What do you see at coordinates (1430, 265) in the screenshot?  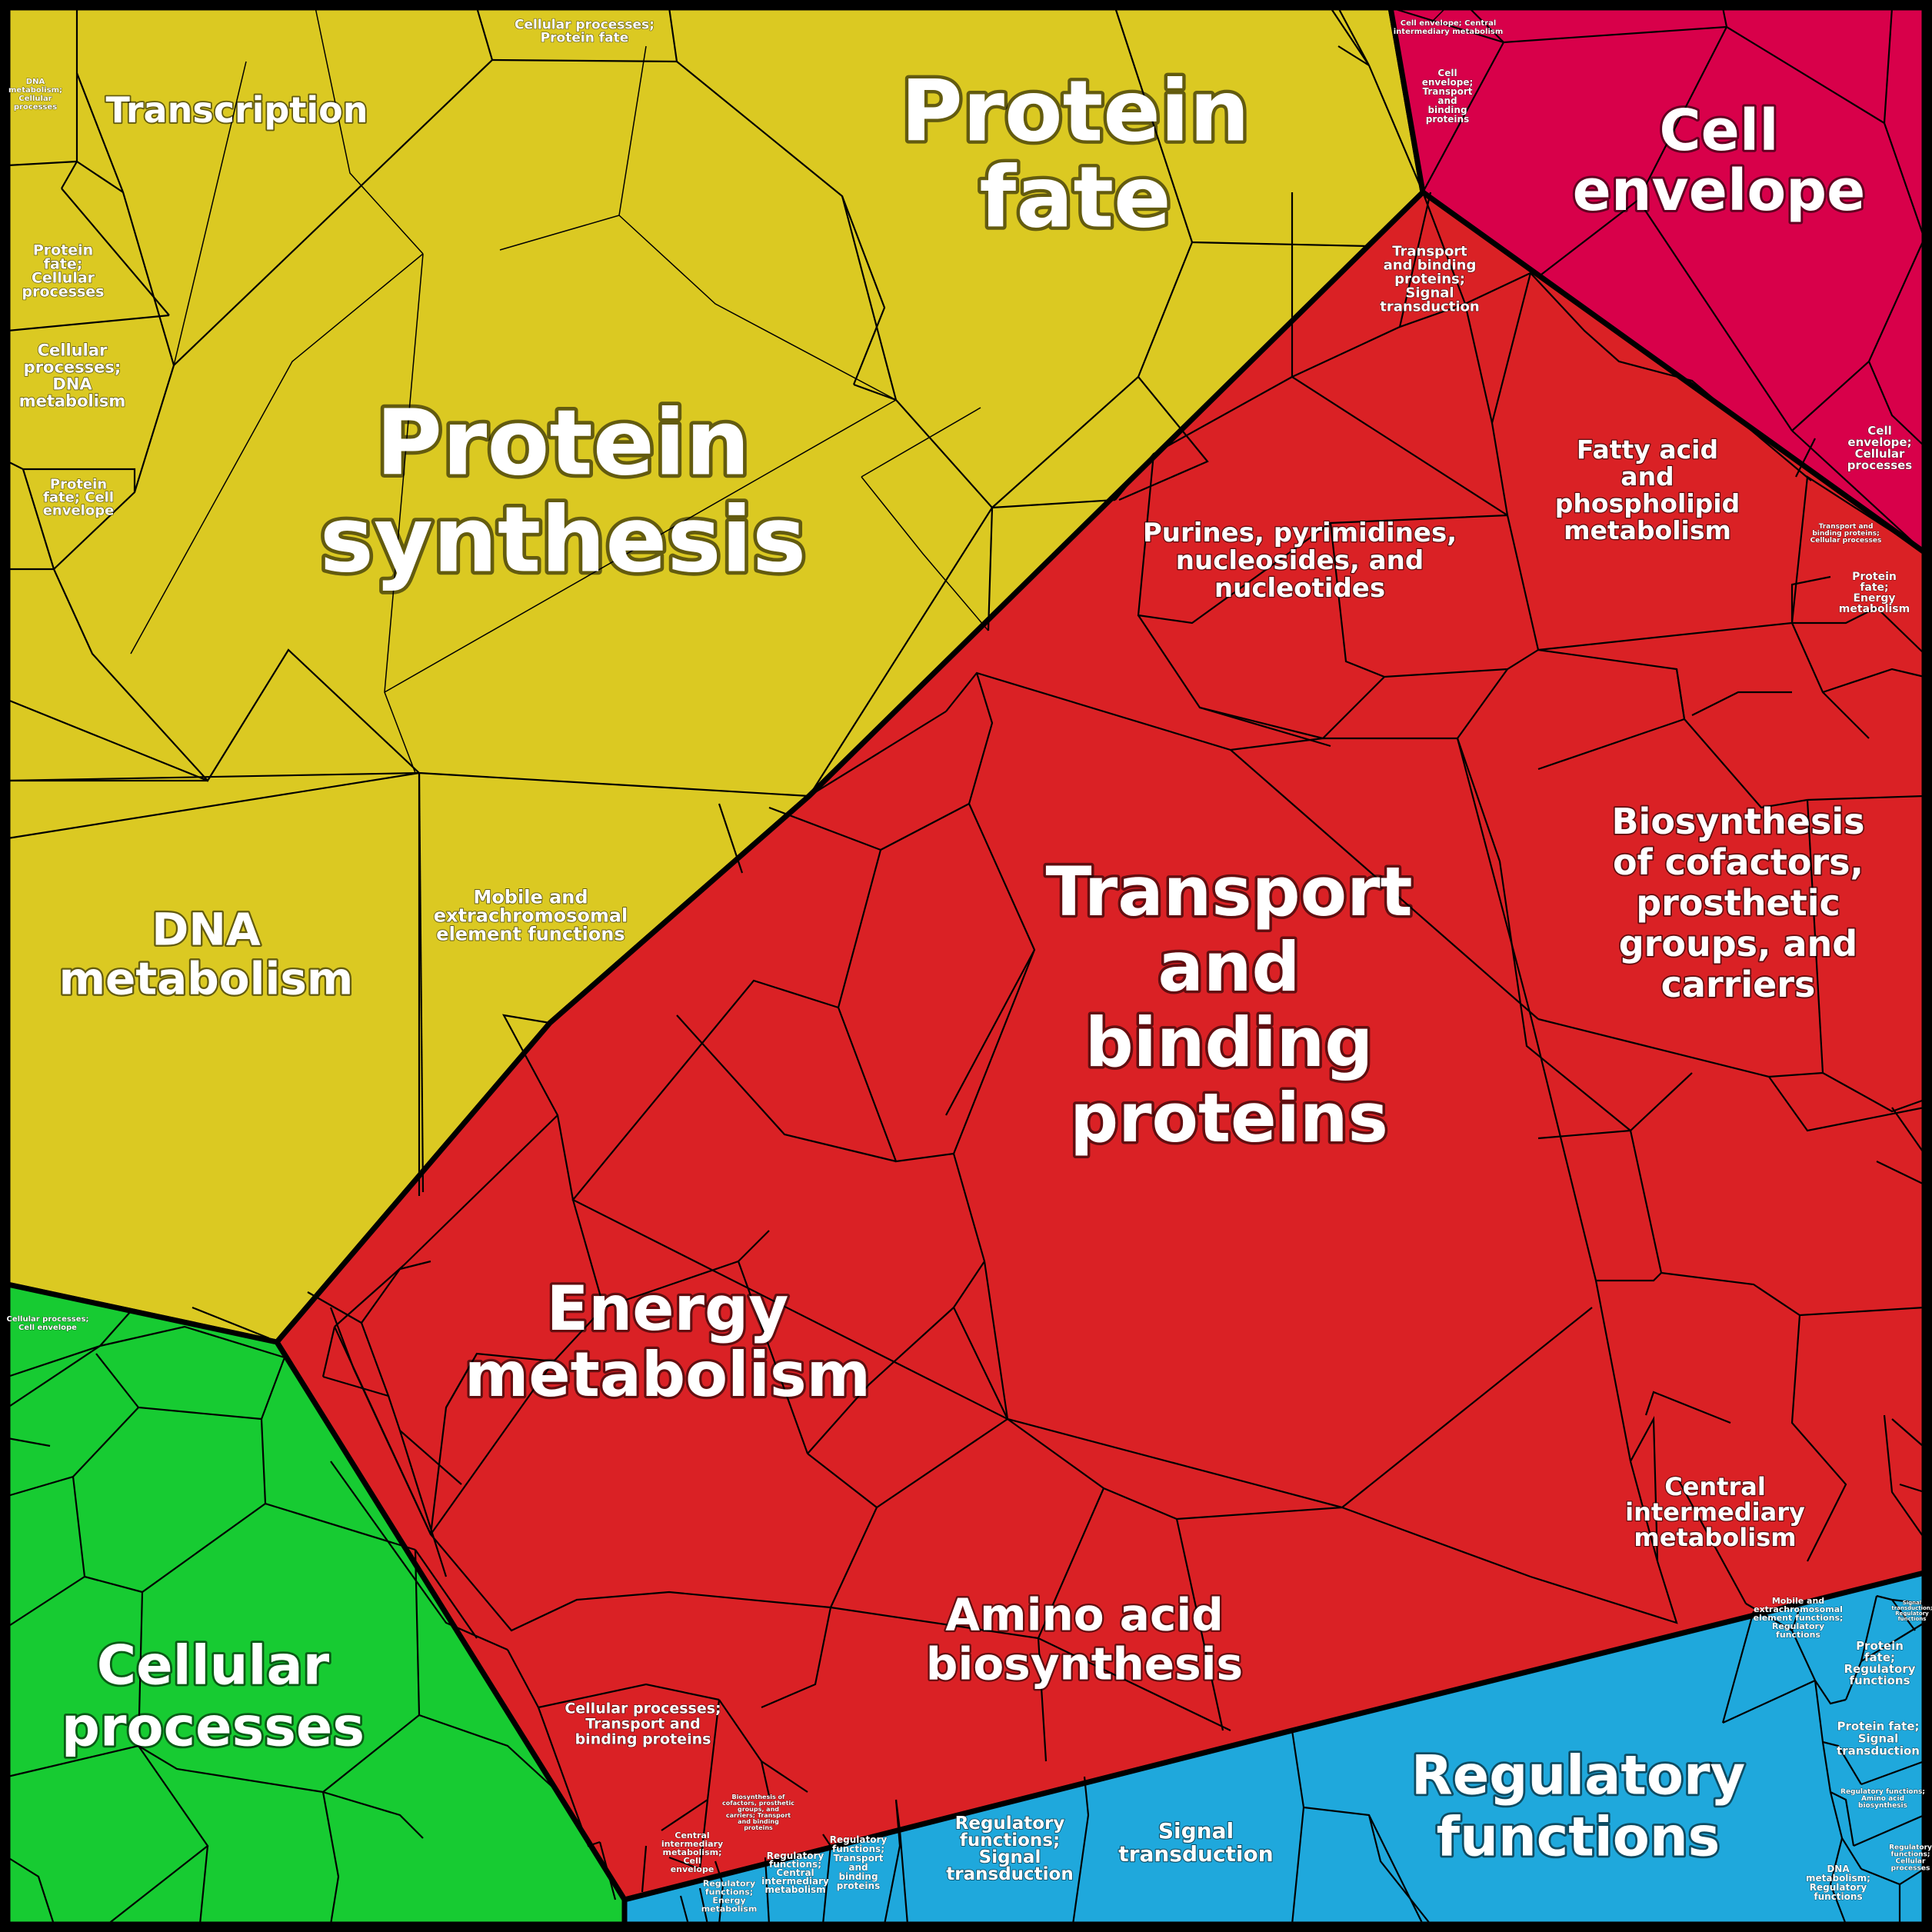 I see `label-line: and binding` at bounding box center [1430, 265].